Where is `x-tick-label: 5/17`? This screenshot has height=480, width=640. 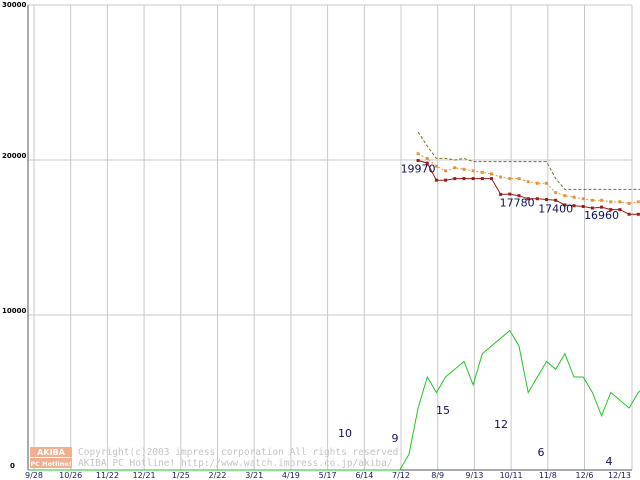
x-tick-label: 5/17 is located at coordinates (328, 475).